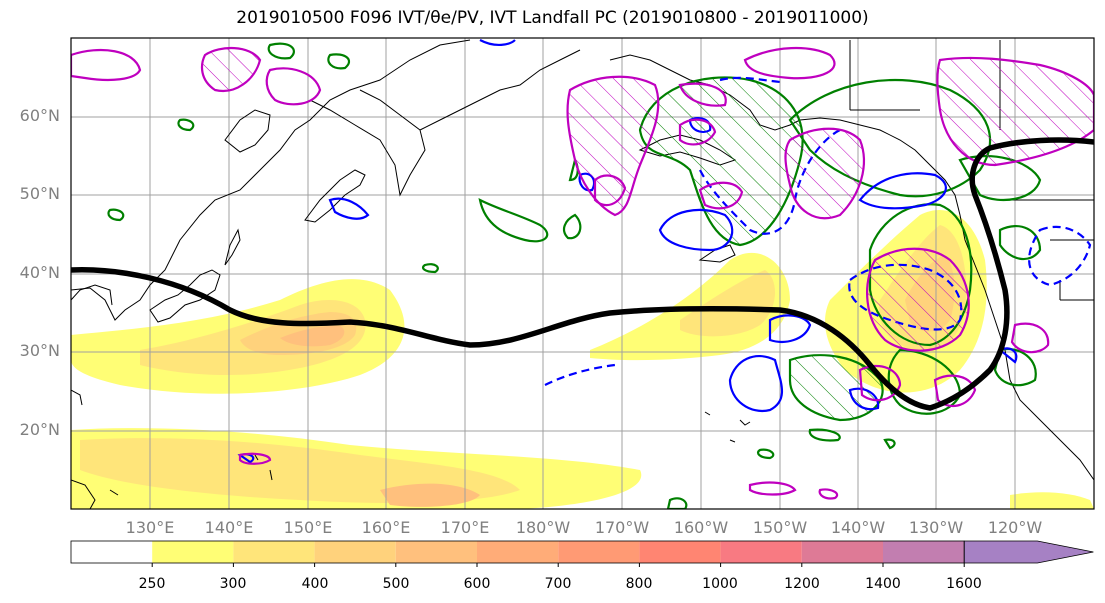  Describe the element at coordinates (315, 584) in the screenshot. I see `colorbar-label-400: 400` at that location.